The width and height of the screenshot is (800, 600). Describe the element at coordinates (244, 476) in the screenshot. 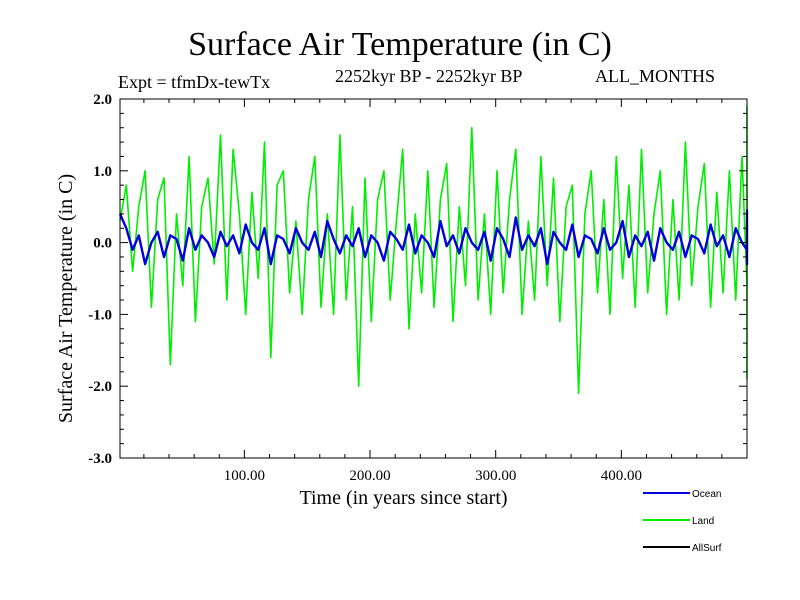

I see `x-tick-label: 100.00` at that location.